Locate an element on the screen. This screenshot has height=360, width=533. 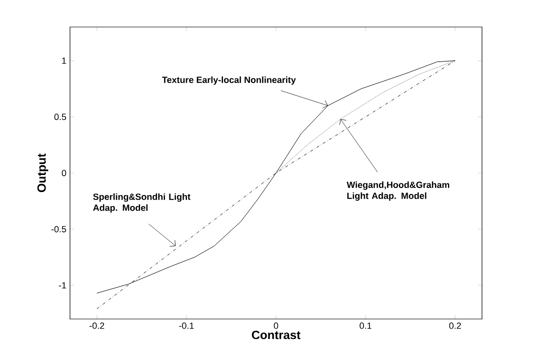
x-tick-label: 0 is located at coordinates (276, 325).